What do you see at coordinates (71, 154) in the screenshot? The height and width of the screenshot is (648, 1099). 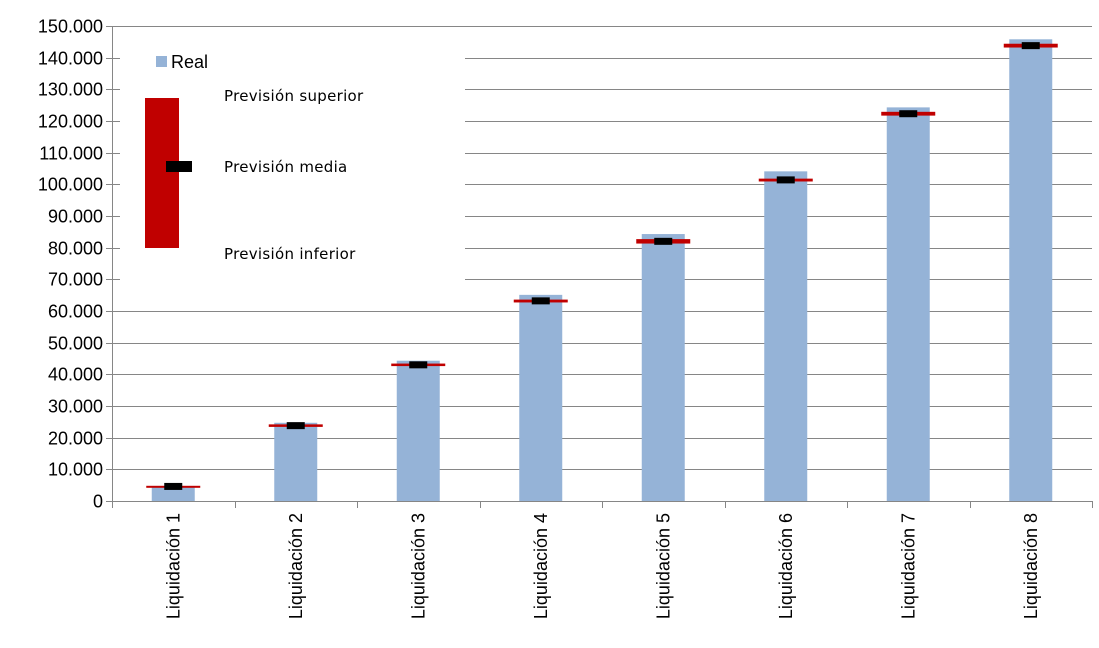 I see `y-tick-label: 110.000` at bounding box center [71, 154].